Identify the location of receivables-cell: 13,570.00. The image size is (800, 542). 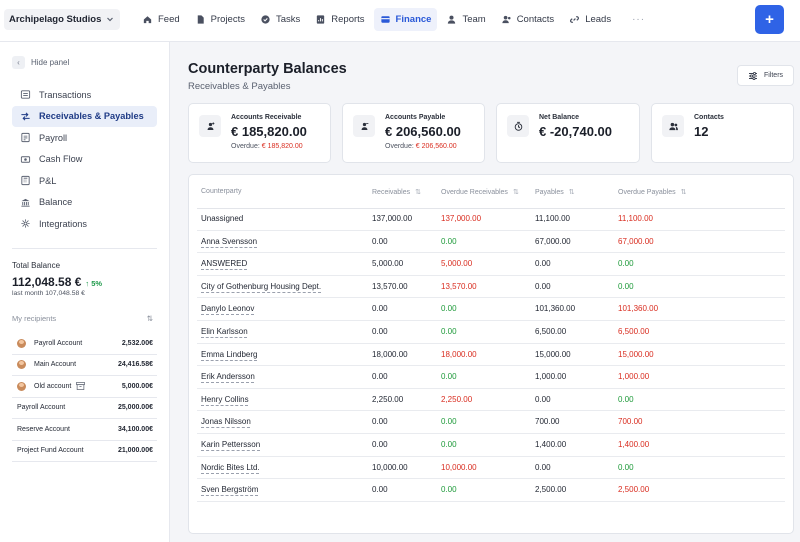
(390, 286).